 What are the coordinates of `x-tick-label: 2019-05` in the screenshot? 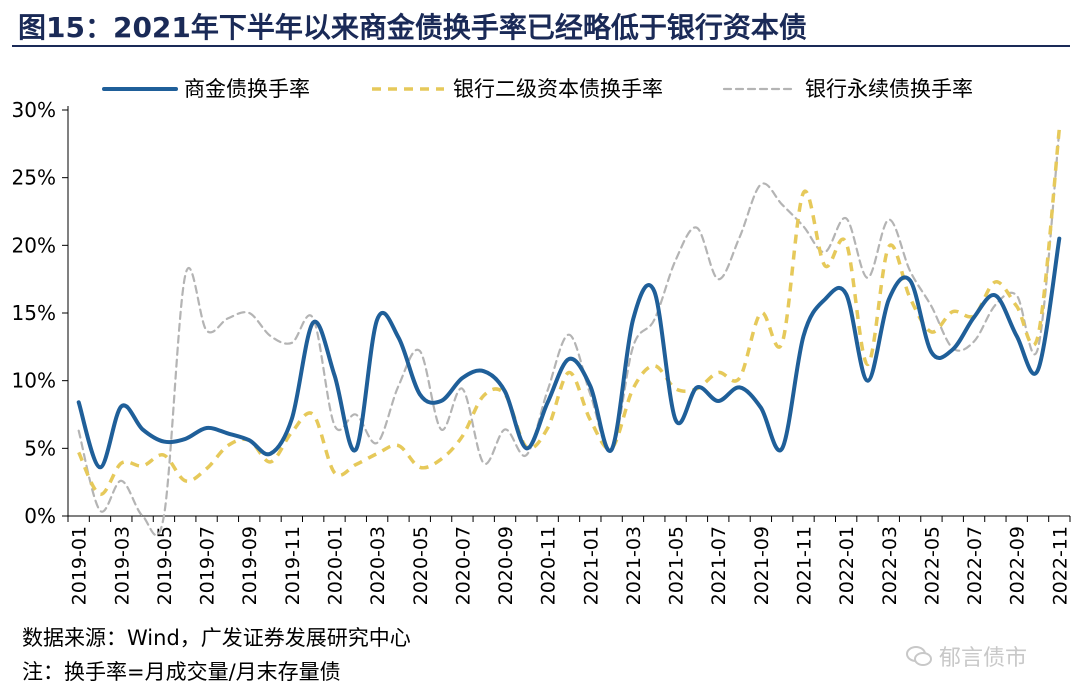 It's located at (165, 565).